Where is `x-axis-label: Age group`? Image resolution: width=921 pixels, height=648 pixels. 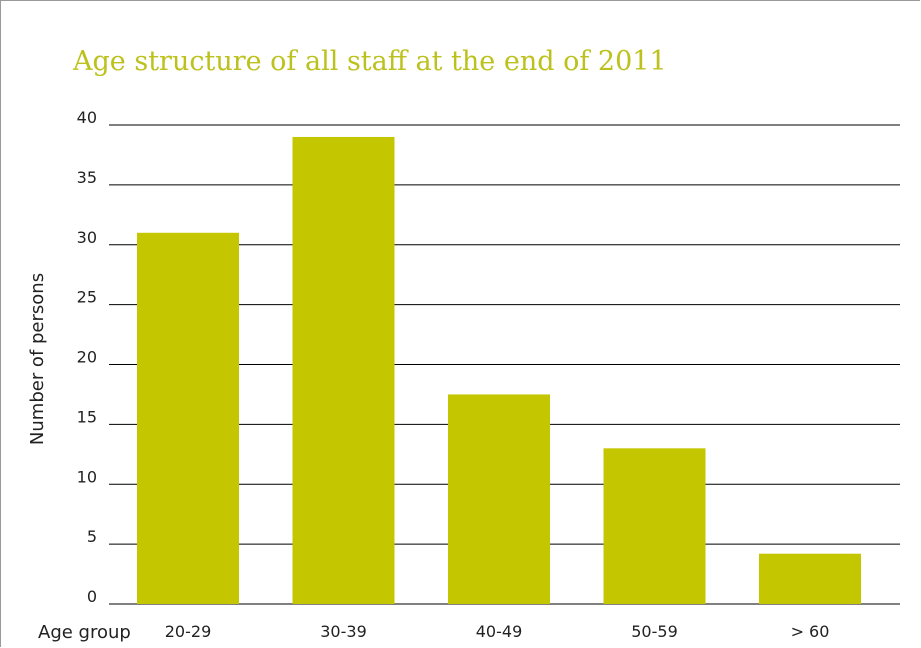
x-axis-label: Age group is located at coordinates (84, 632).